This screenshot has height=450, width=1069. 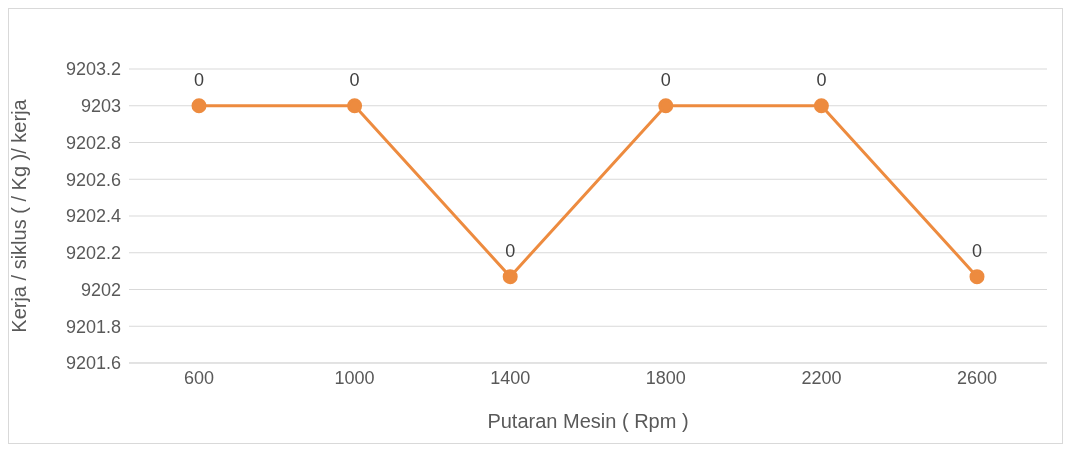 What do you see at coordinates (199, 377) in the screenshot?
I see `x-tick-label: 600` at bounding box center [199, 377].